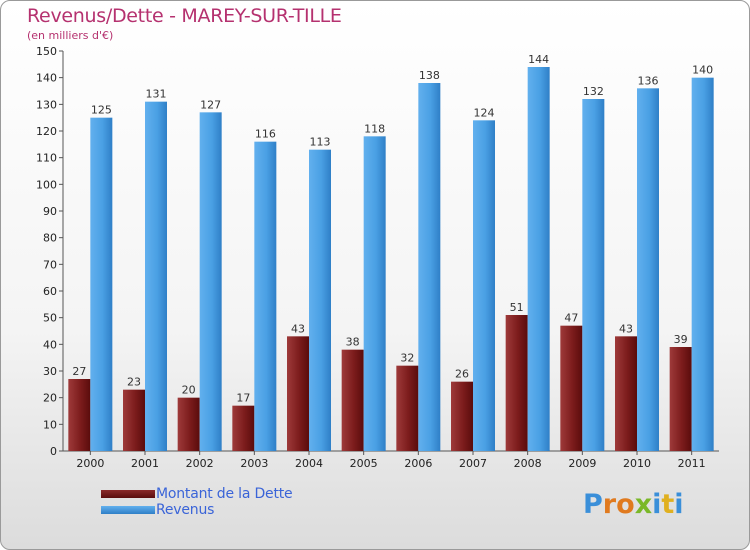 The height and width of the screenshot is (550, 750). I want to click on bar-debt-2006, so click(407, 408).